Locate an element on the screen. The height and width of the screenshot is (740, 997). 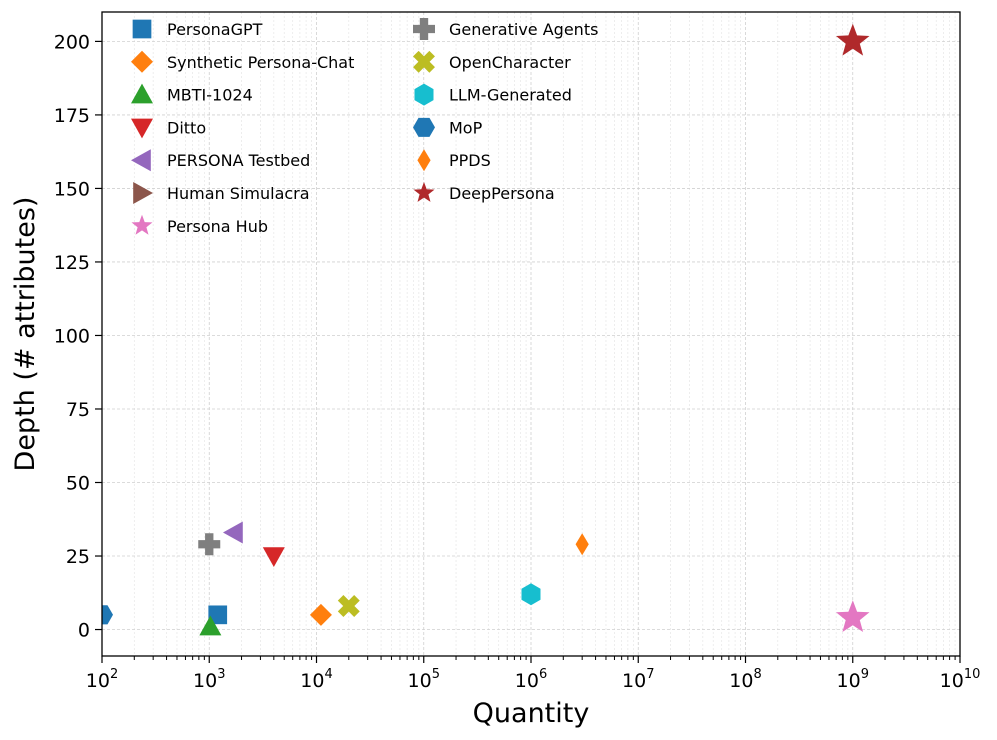
legend-label-ditto: Ditto is located at coordinates (186, 127).